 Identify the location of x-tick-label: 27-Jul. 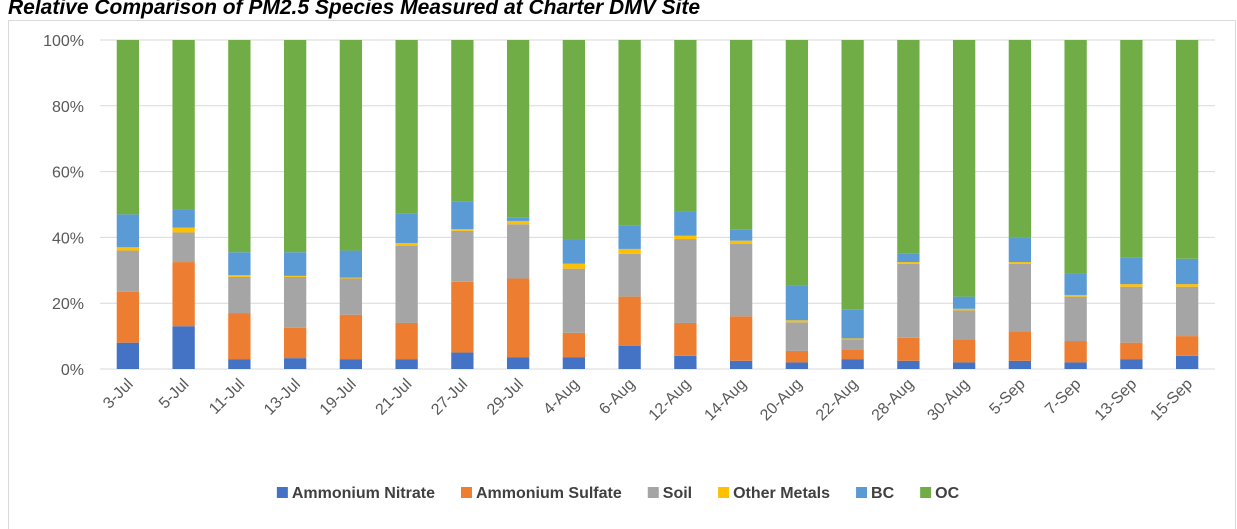
(449, 397).